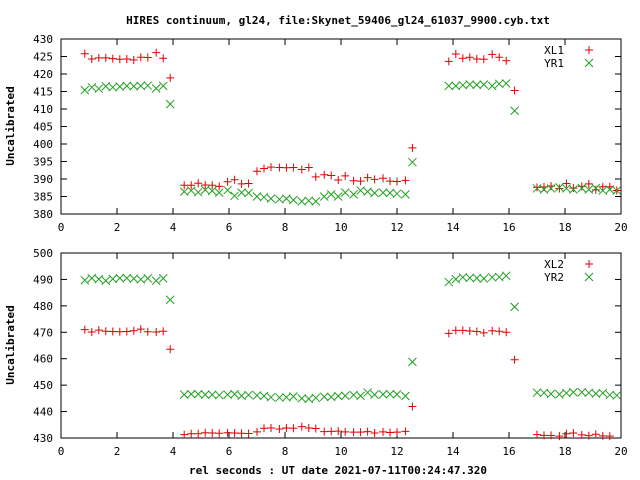 Image resolution: width=640 pixels, height=480 pixels. Describe the element at coordinates (508, 227) in the screenshot. I see `x-tick-label: 16` at that location.